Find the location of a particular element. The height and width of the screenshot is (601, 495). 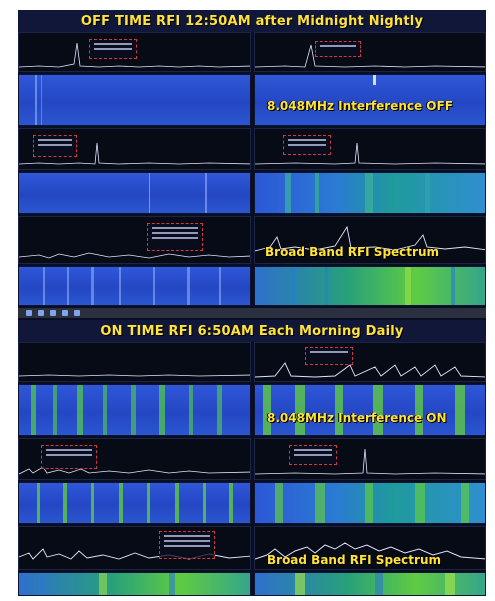

spectrum-trace-on-1b is located at coordinates (370, 370).